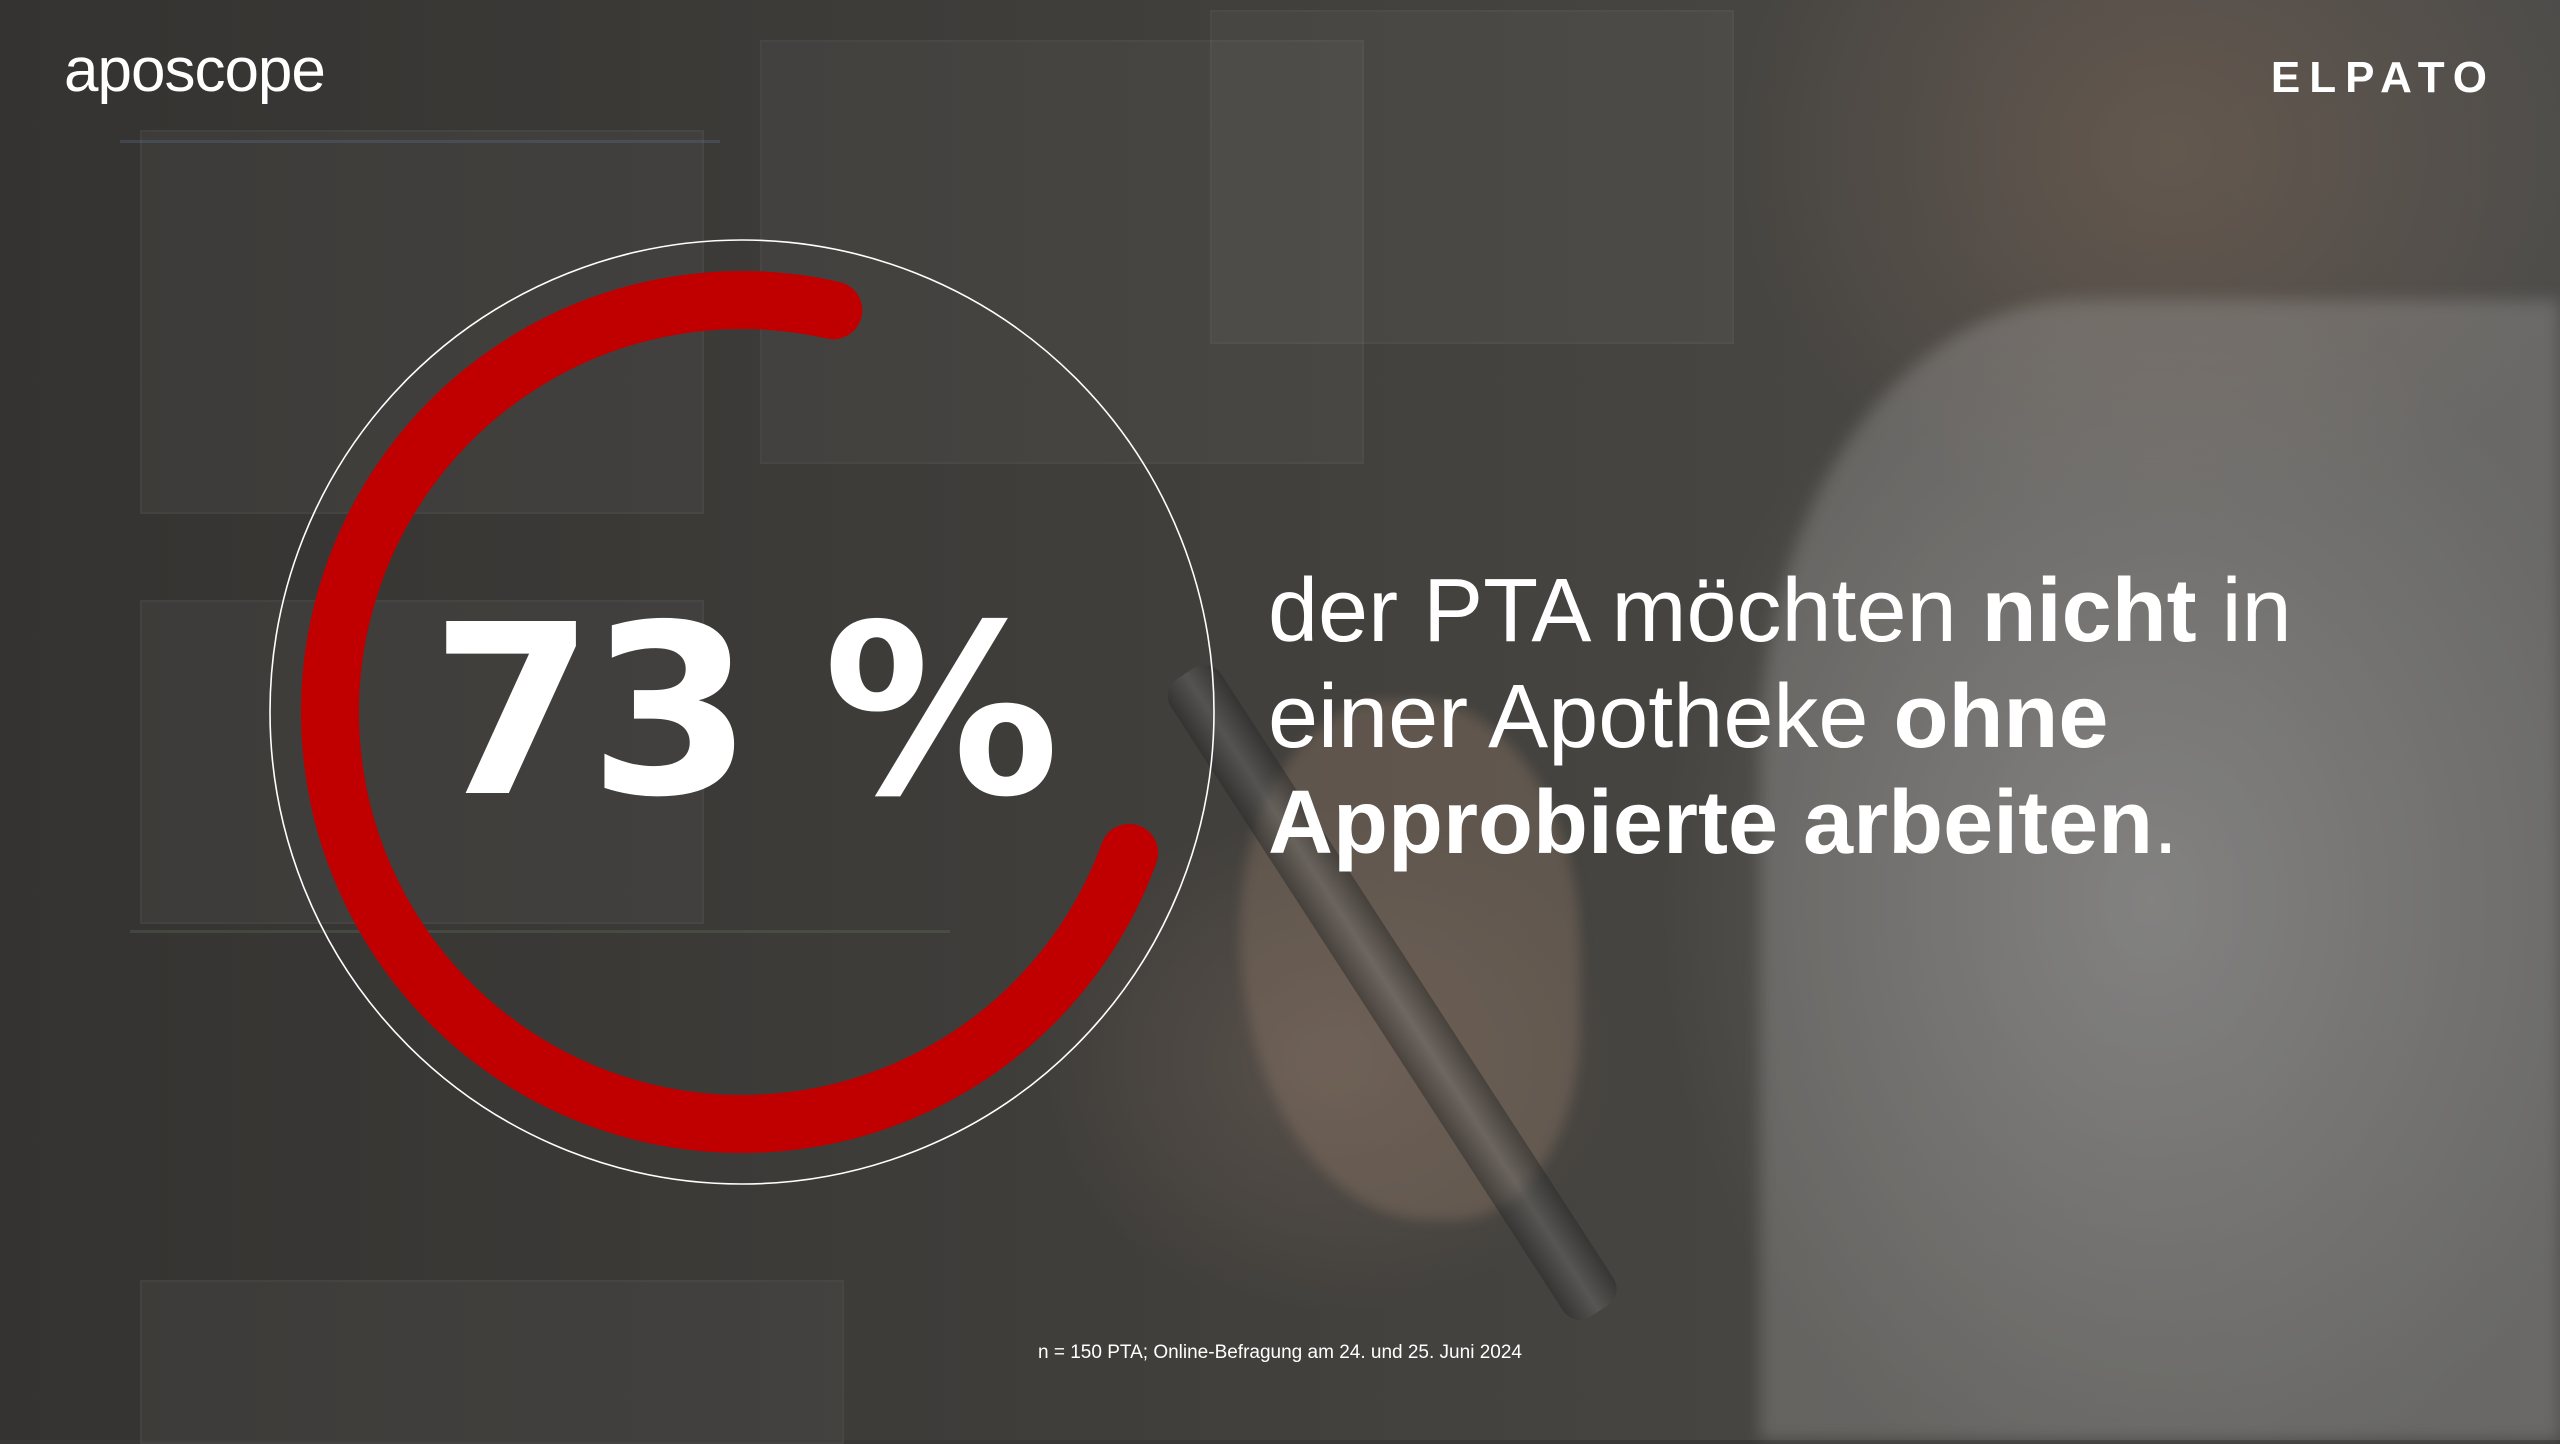  I want to click on headline-part-3: in einer Apotheke, so click(1780, 664).